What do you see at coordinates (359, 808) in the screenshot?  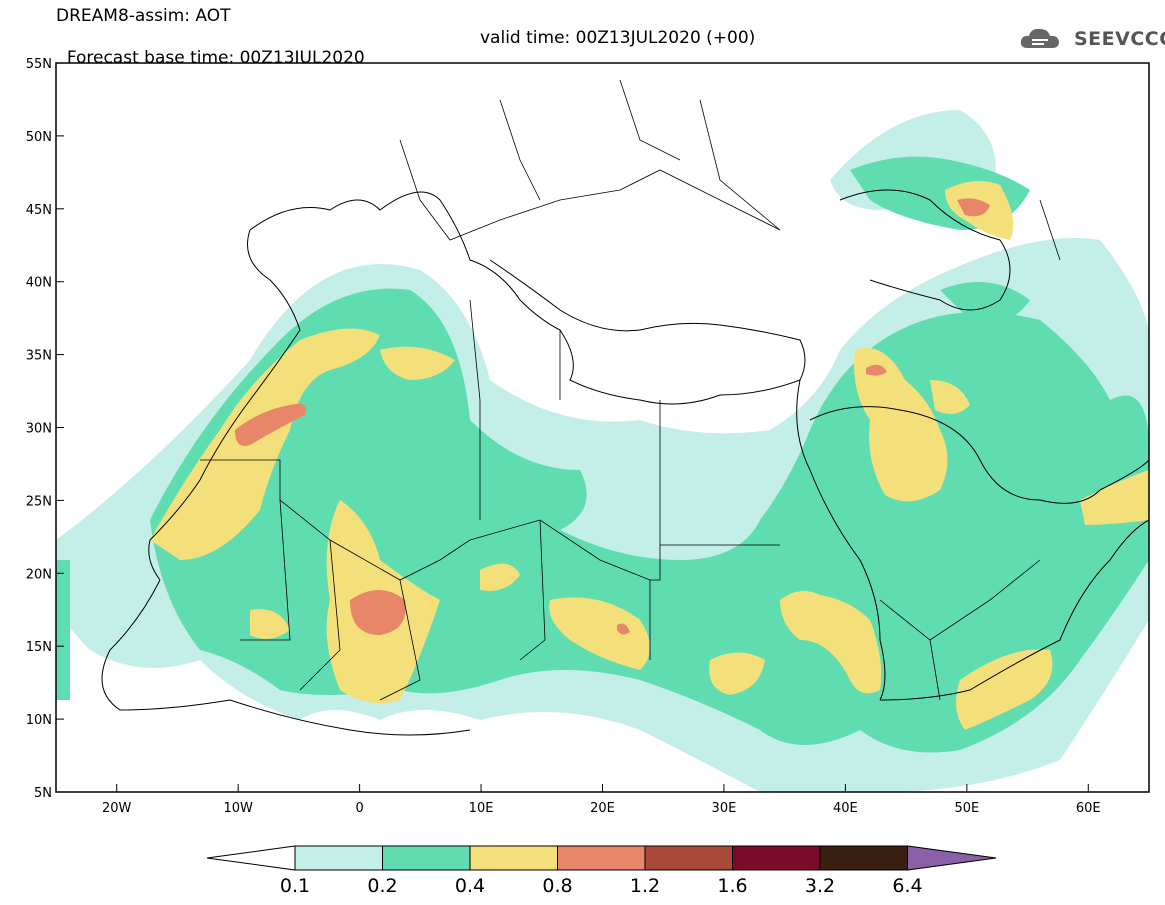 I see `lon-tick-label: 0` at bounding box center [359, 808].